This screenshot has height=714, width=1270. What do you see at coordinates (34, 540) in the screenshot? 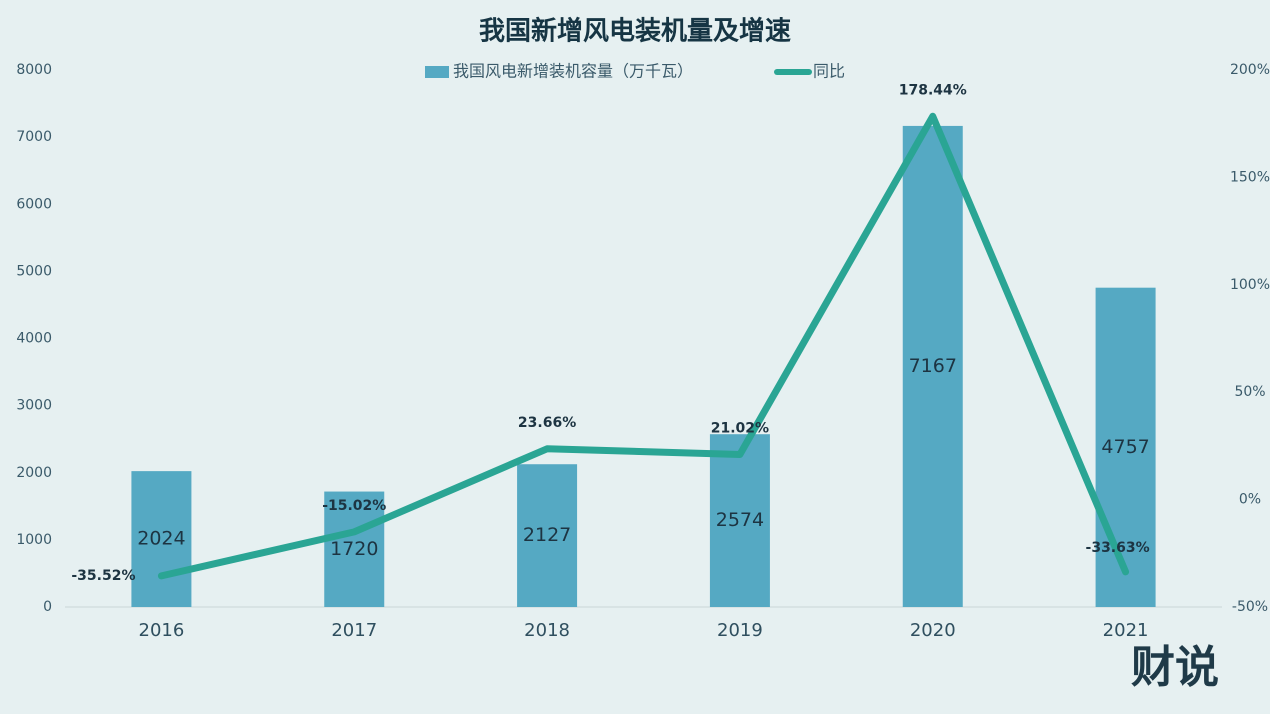
I see `y-tick-label: 1000` at bounding box center [34, 540].